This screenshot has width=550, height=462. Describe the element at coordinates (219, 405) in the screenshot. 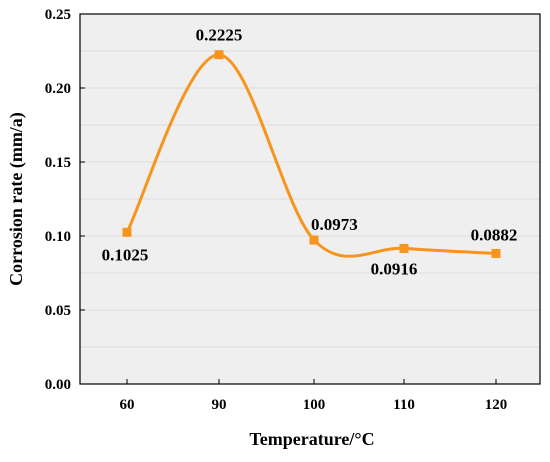

I see `x-tick-label: 90` at that location.